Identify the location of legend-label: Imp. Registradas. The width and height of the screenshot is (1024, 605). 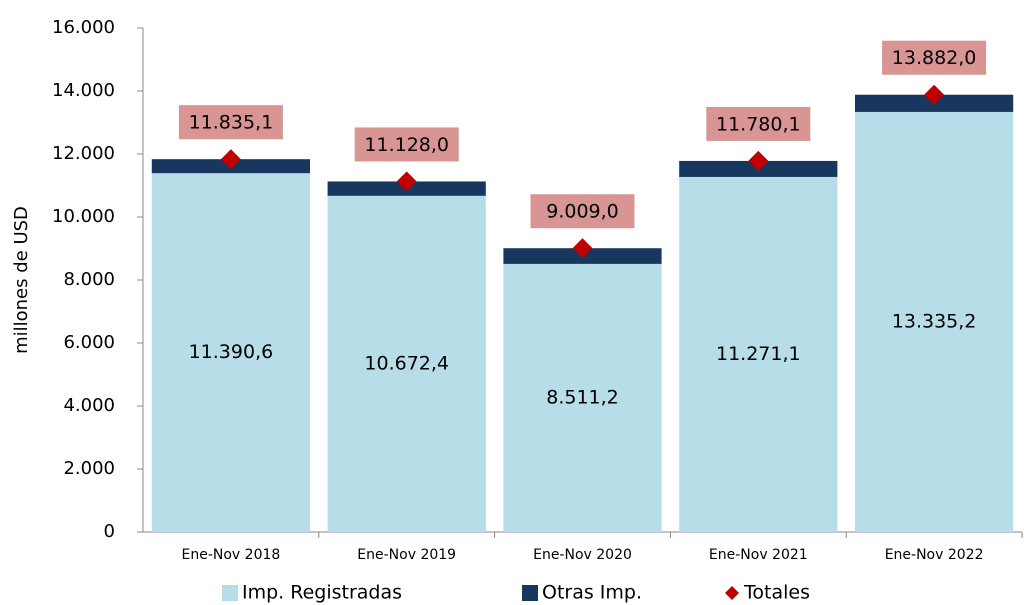
(322, 593).